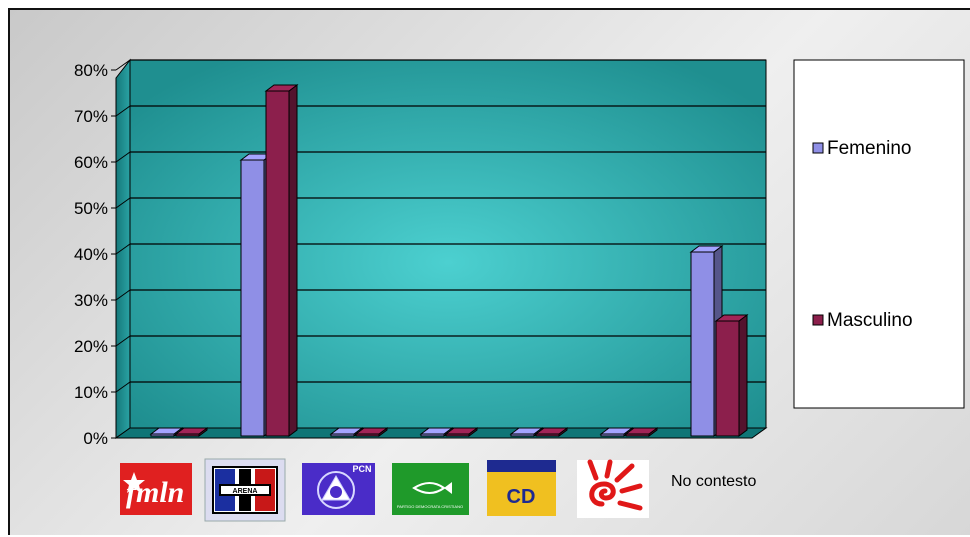 This screenshot has height=537, width=970. What do you see at coordinates (91, 162) in the screenshot?
I see `y-tick-label: 60%` at bounding box center [91, 162].